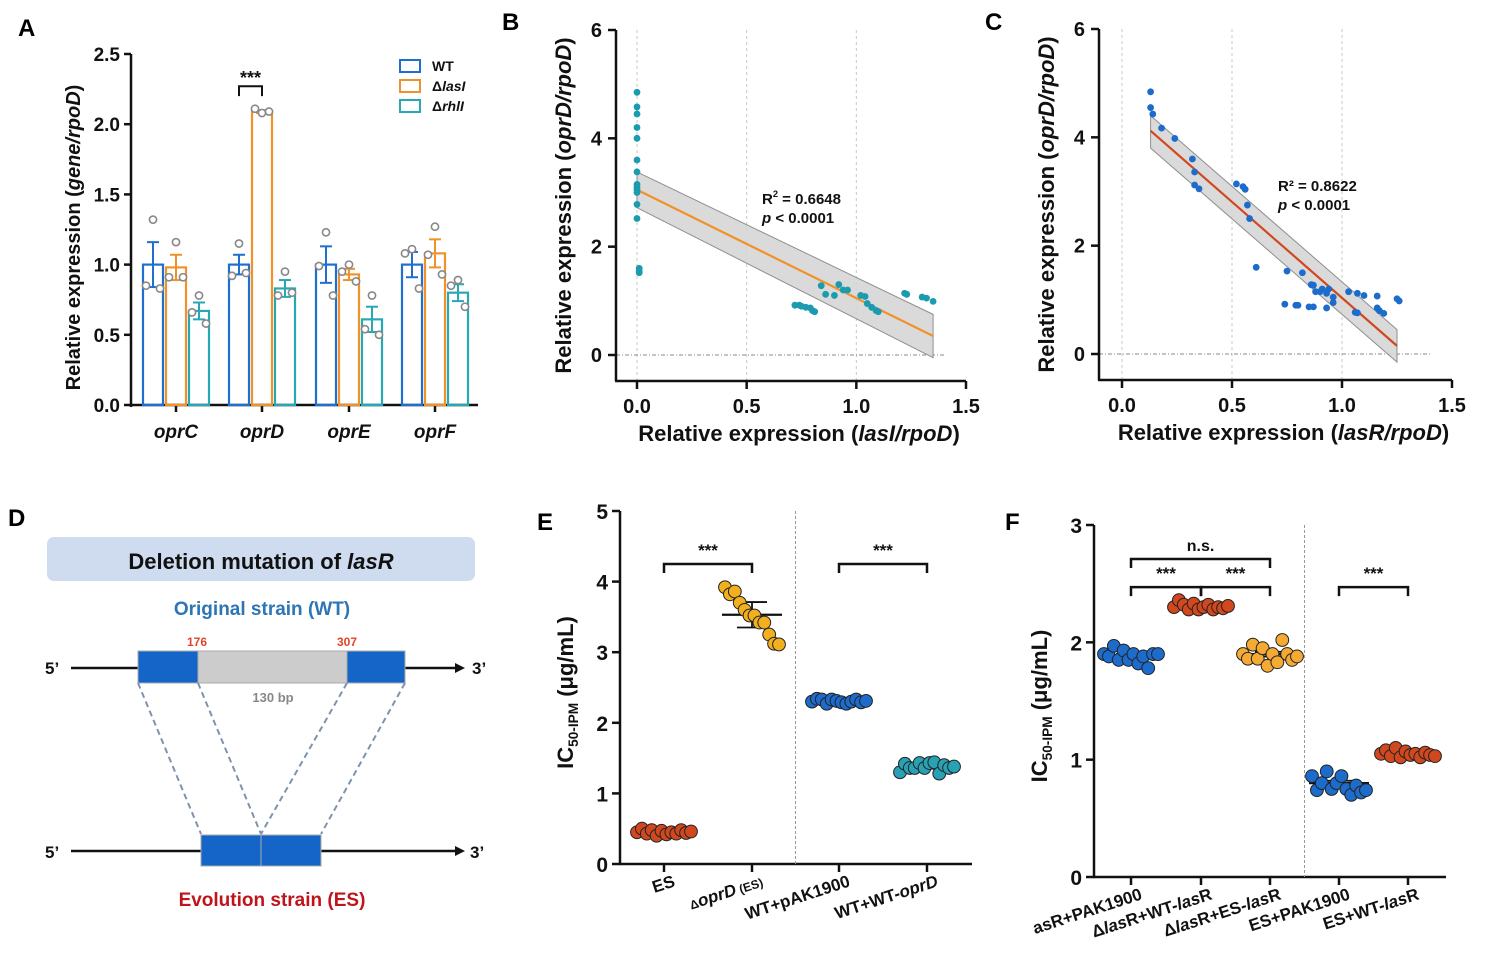  What do you see at coordinates (748, 433) in the screenshot?
I see `text-part: Relative expression (` at bounding box center [748, 433].